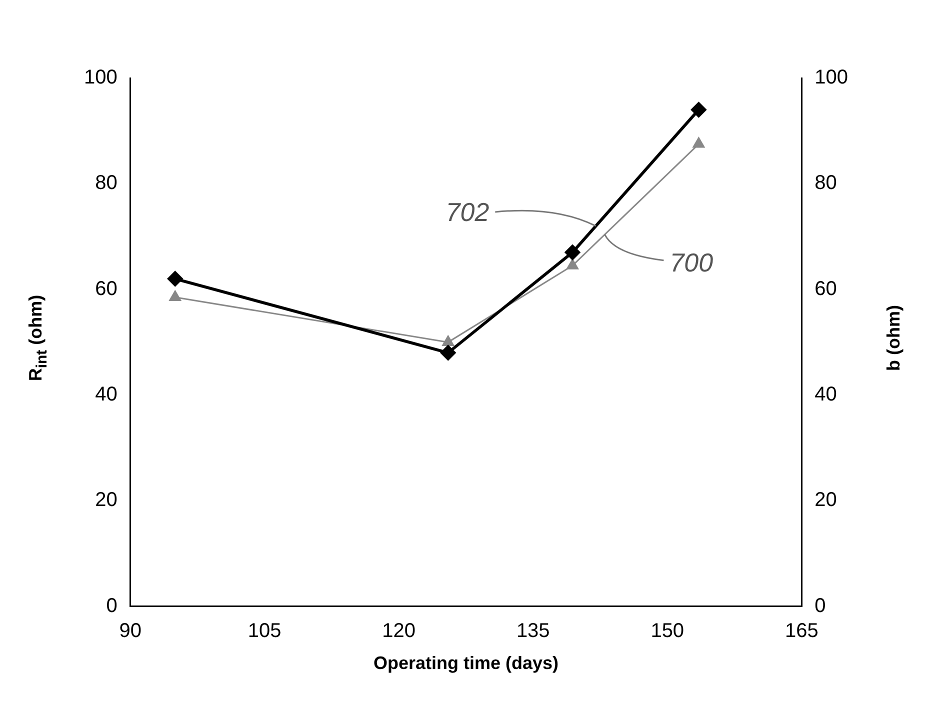 The width and height of the screenshot is (932, 727). What do you see at coordinates (466, 663) in the screenshot?
I see `x-axis-title: Operating time (days)` at bounding box center [466, 663].